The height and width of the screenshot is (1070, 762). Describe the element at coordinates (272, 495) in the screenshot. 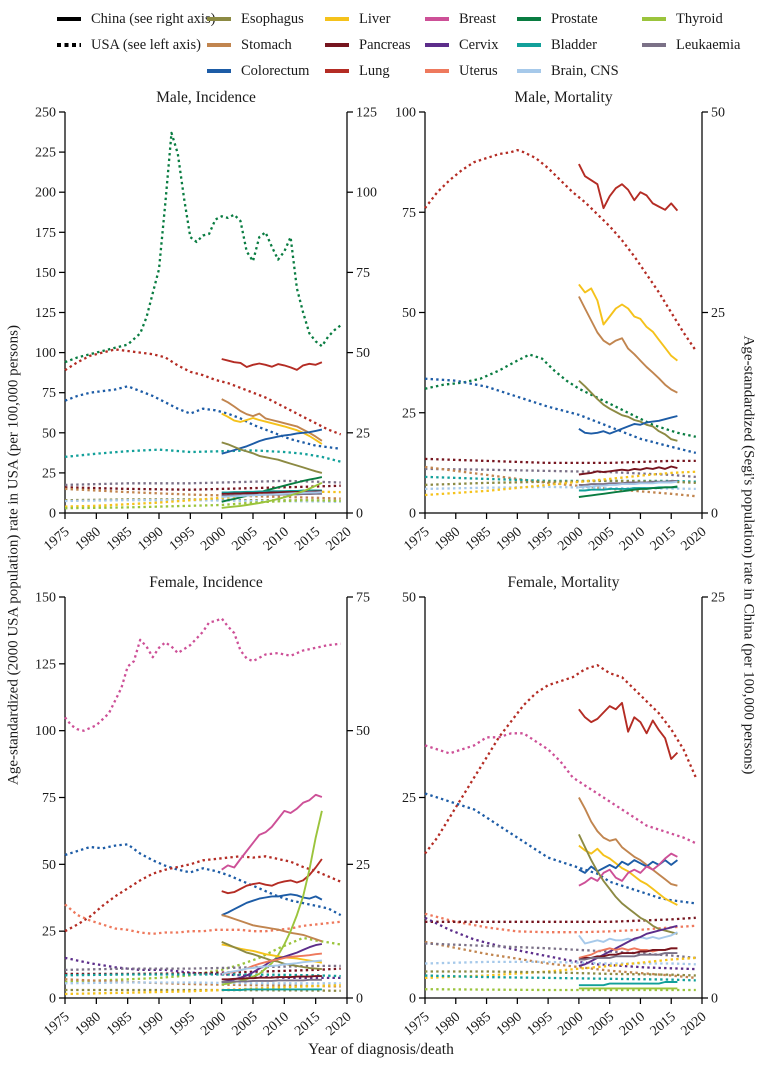

I see `series-china-thyroid` at that location.